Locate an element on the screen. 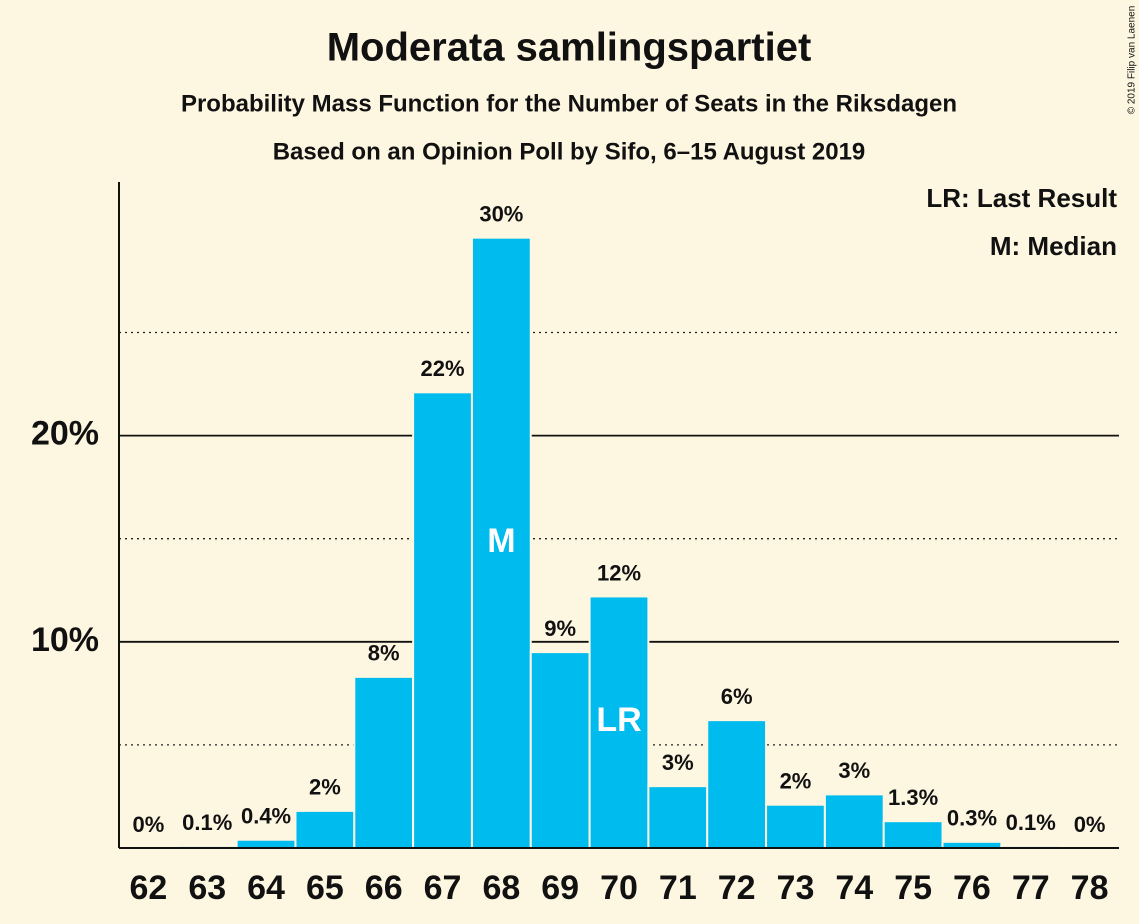 Image resolution: width=1139 pixels, height=924 pixels. x-tick-label: 72 is located at coordinates (737, 888).